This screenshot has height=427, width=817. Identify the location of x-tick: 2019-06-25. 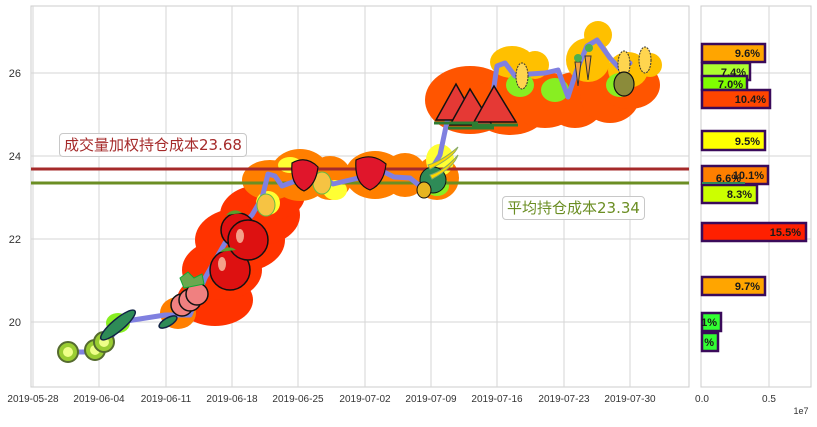
(298, 399).